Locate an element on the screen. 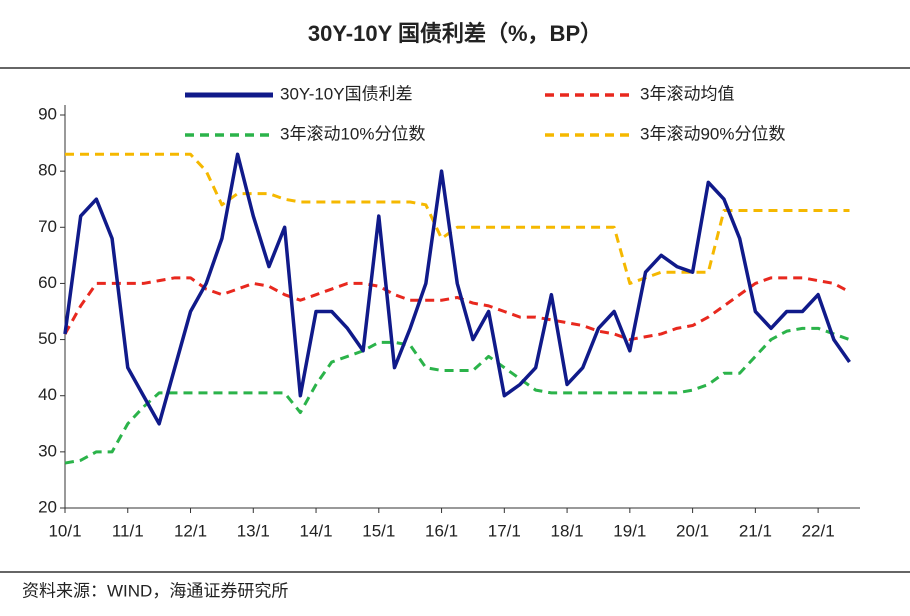 This screenshot has height=616, width=910. x-tick-label: 13/1 is located at coordinates (253, 530).